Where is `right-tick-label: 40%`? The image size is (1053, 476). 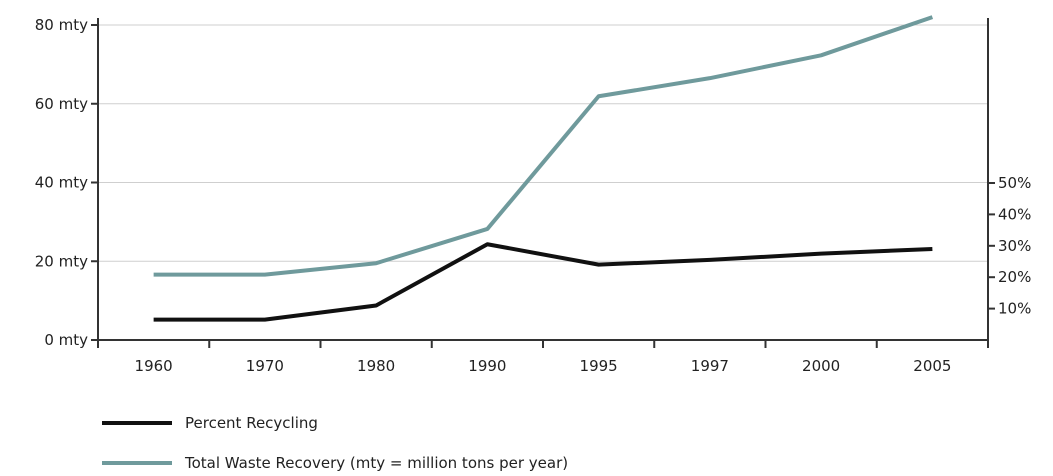
right-tick-label: 40% is located at coordinates (1014, 214).